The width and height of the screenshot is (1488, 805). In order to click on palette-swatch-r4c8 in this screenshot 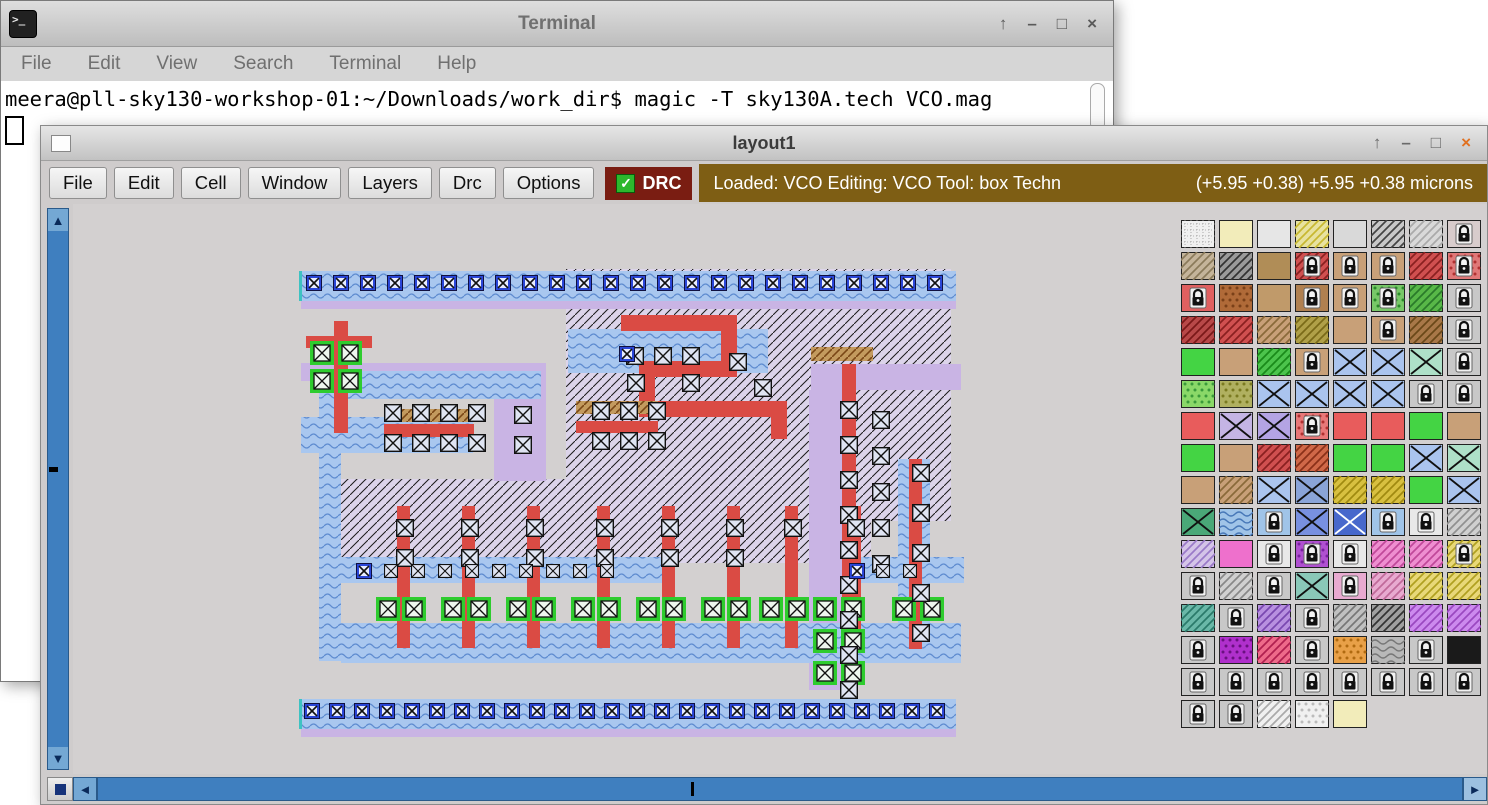, I will do `click(1464, 330)`.